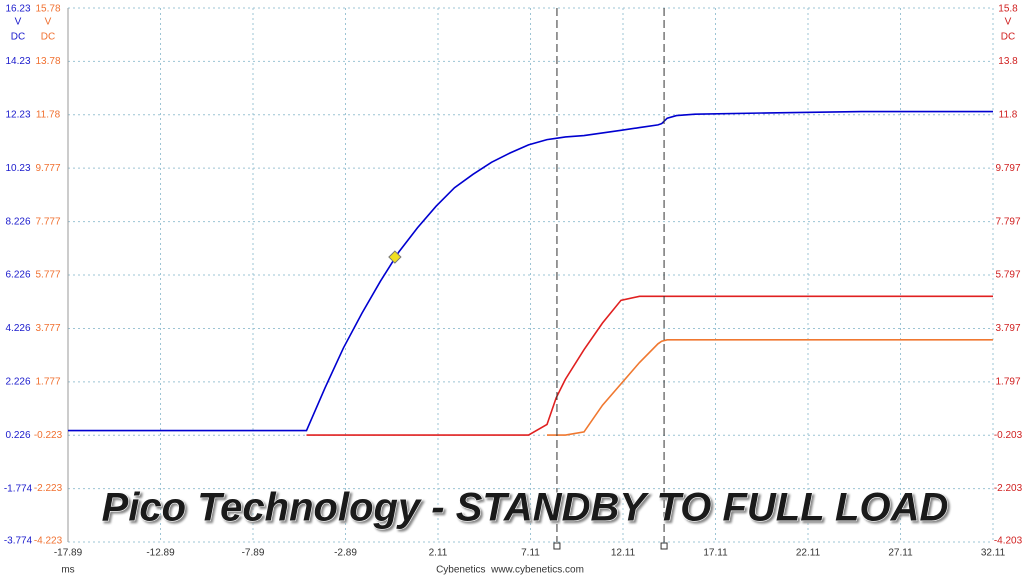 The height and width of the screenshot is (576, 1024). Describe the element at coordinates (17, 221) in the screenshot. I see `y-tick-label: 8.226` at that location.